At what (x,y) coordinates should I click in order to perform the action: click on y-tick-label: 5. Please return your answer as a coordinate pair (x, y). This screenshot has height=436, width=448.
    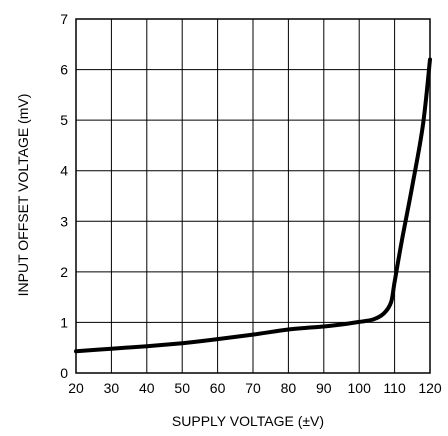
    Looking at the image, I should click on (64, 120).